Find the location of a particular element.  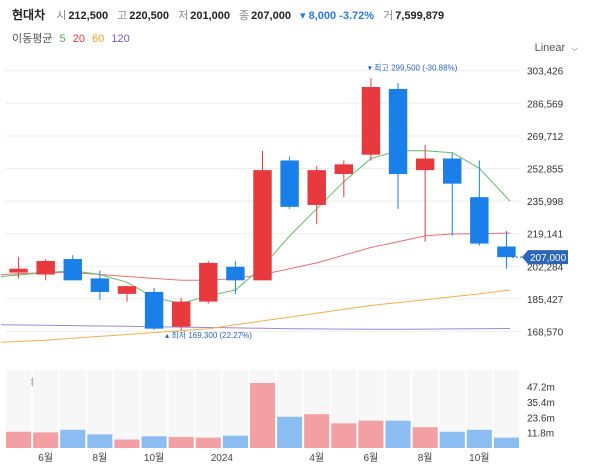

low-label: 저 is located at coordinates (183, 16).